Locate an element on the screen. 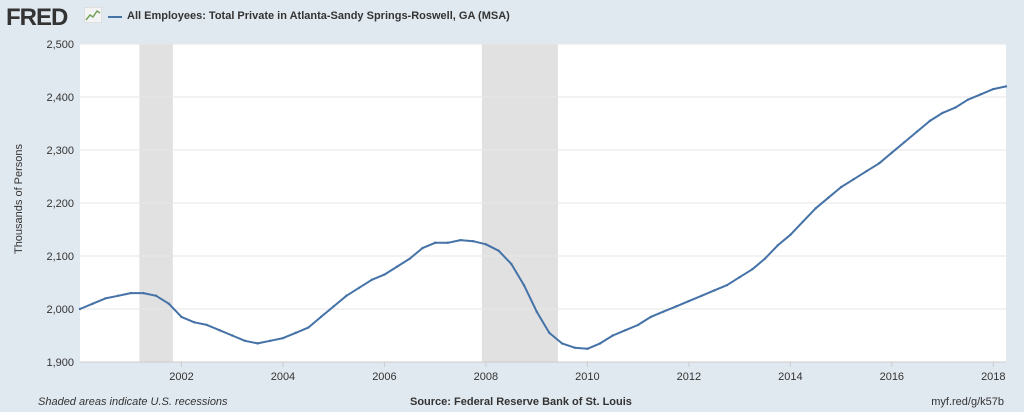  x-tick-label: 2016 is located at coordinates (892, 377).